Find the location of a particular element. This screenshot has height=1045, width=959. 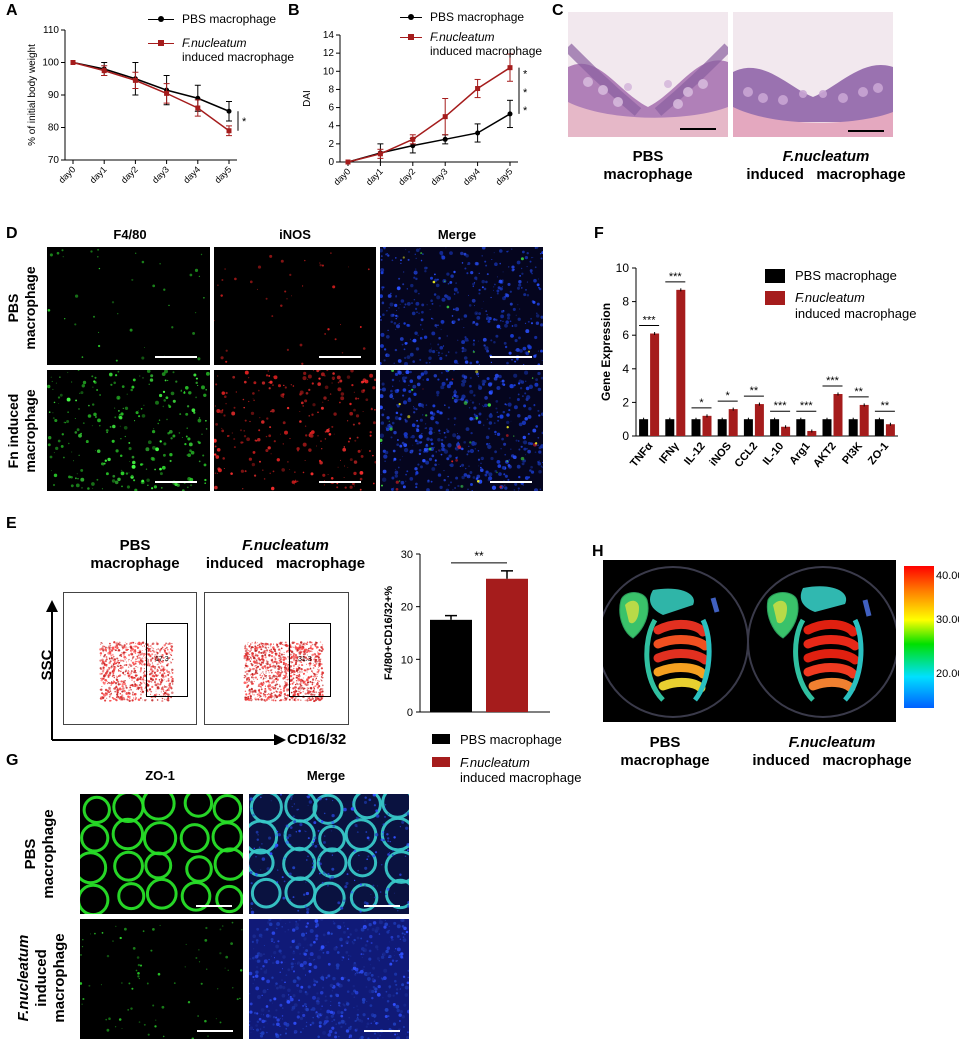

legend-f-fn-swatch is located at coordinates (775, 298).